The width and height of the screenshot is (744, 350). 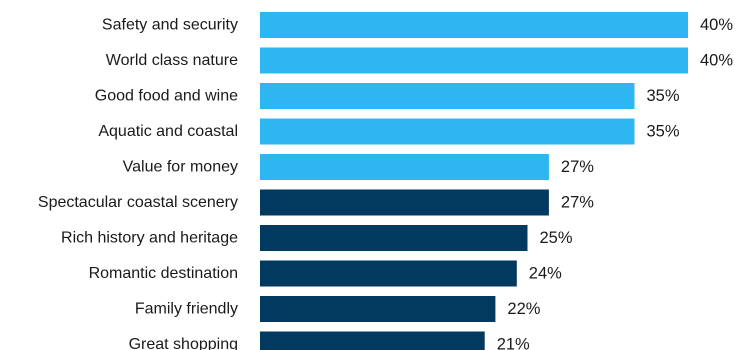 I want to click on category-label: Spectacular coastal scenery, so click(x=138, y=202).